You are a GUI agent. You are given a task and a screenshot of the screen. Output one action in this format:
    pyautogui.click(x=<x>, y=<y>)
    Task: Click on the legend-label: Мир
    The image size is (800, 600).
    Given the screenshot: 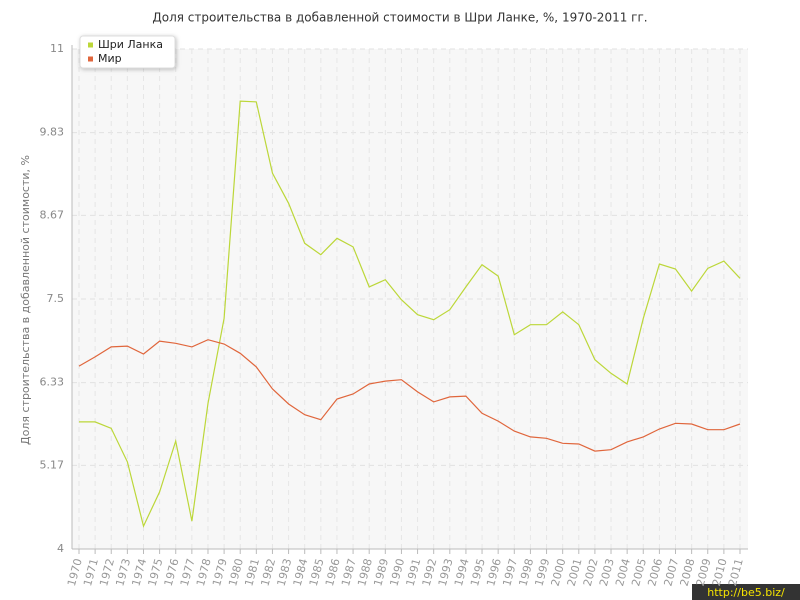 What is the action you would take?
    pyautogui.click(x=110, y=58)
    